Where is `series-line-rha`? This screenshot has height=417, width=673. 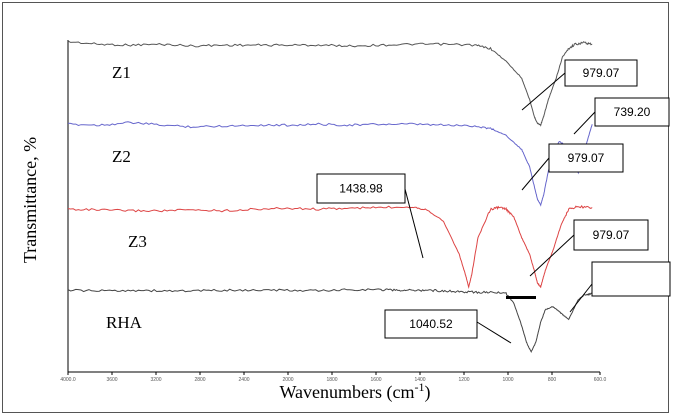 series-line-rha is located at coordinates (330, 320).